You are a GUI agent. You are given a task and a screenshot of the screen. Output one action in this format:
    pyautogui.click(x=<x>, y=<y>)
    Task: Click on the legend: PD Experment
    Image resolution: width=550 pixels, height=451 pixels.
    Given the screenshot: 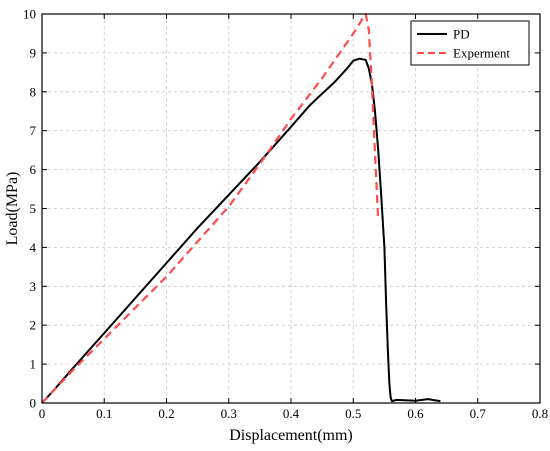 What is the action you would take?
    pyautogui.click(x=470, y=43)
    